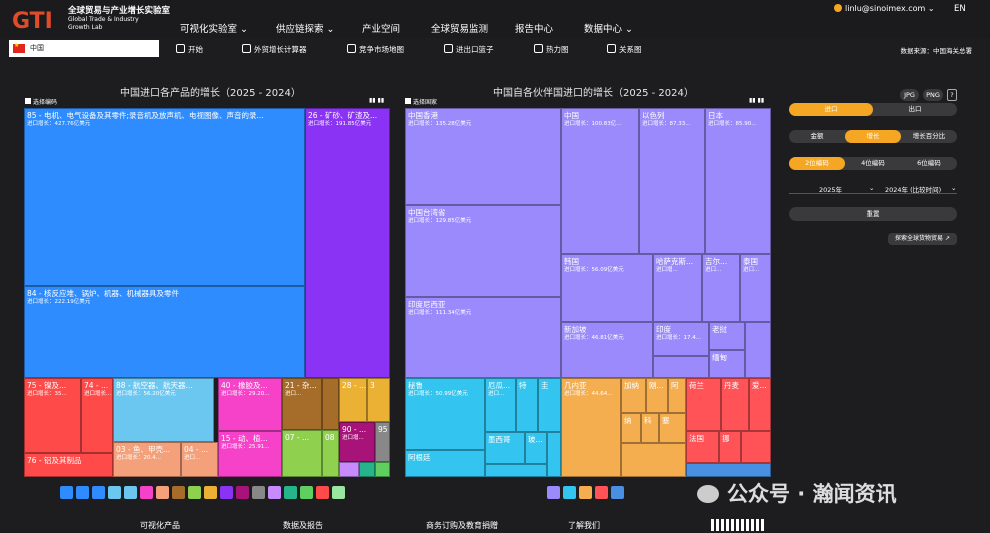  Describe the element at coordinates (330, 453) in the screenshot. I see `tile-08: 08` at that location.